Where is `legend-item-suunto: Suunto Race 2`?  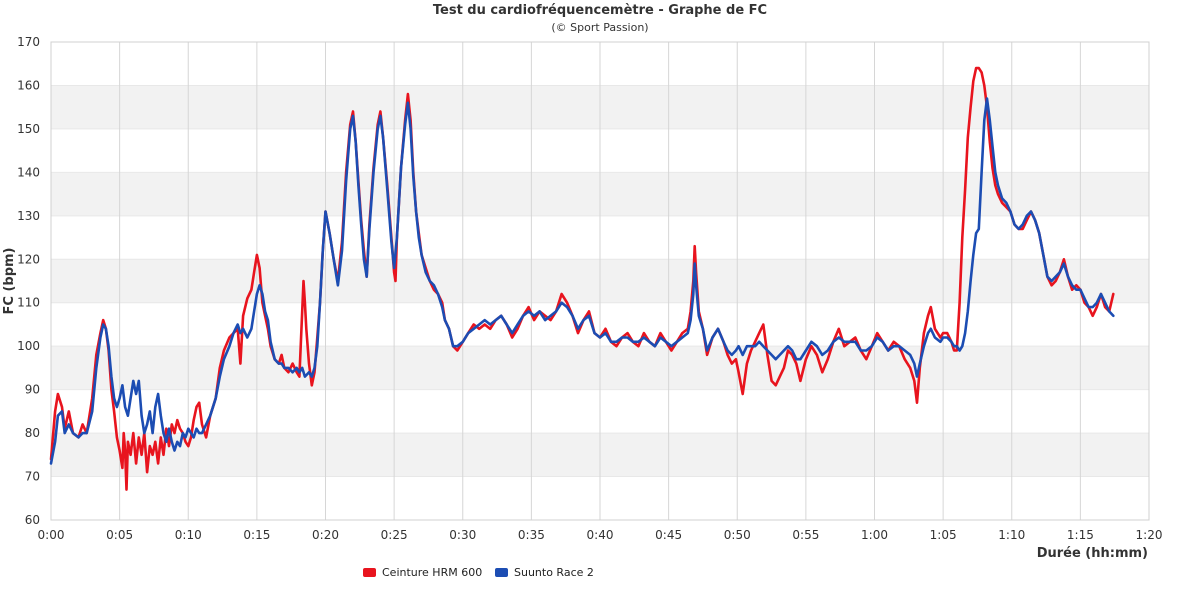
legend-item-suunto: Suunto Race 2 is located at coordinates (544, 572).